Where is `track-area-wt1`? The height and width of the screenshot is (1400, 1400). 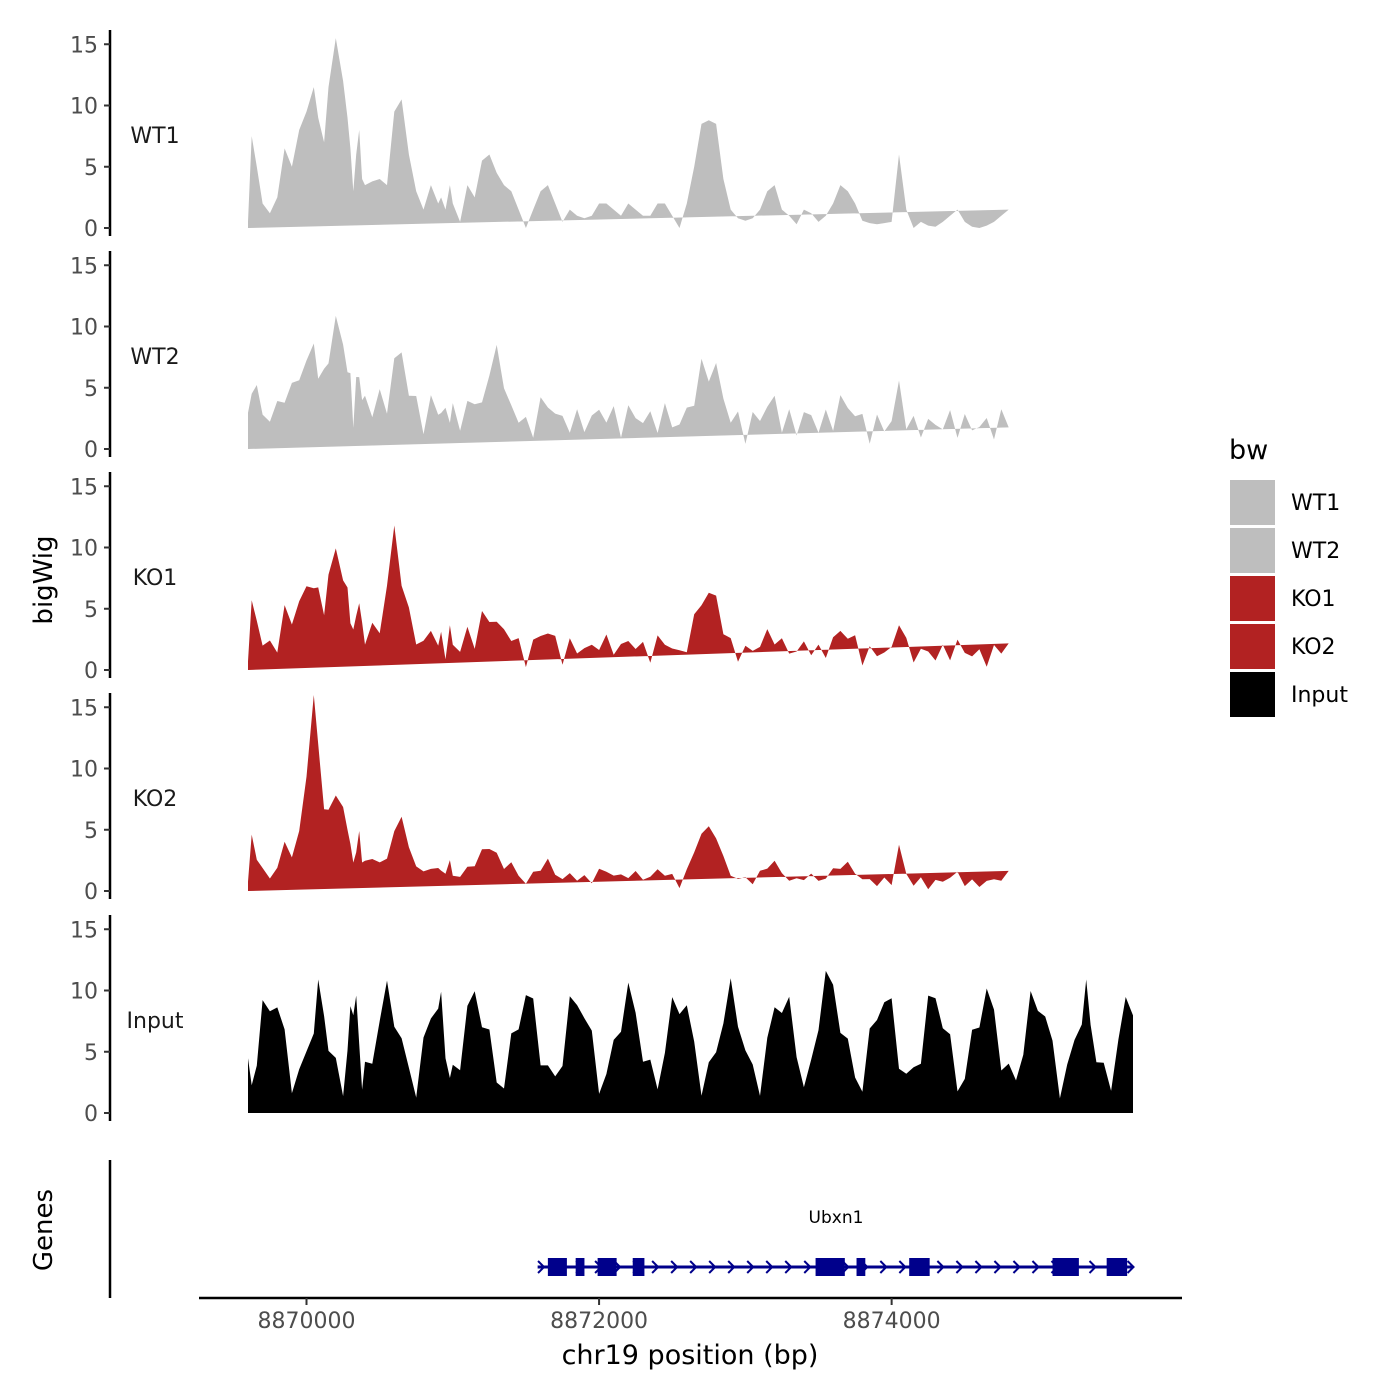 track-area-wt1 is located at coordinates (628, 133).